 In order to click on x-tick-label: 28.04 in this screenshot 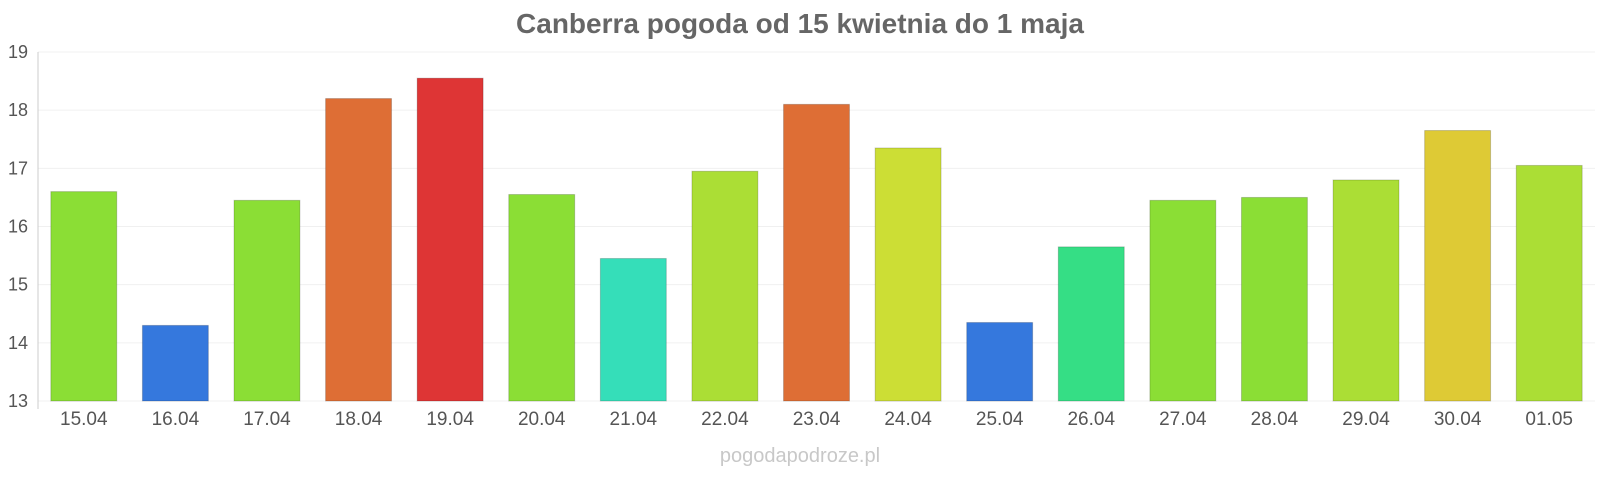, I will do `click(1275, 419)`.